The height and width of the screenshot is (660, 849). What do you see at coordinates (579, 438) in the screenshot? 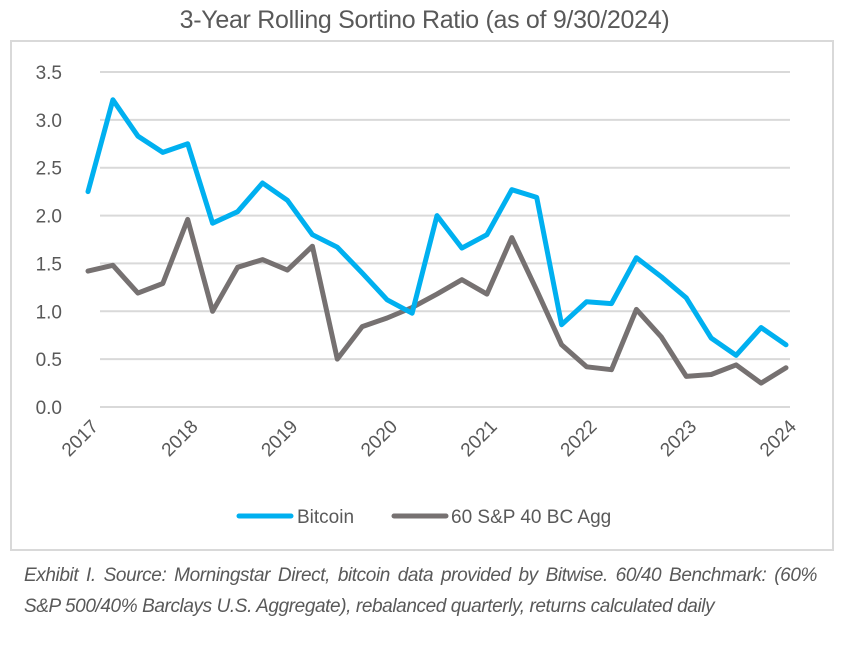
I see `x-tick-label: 2022` at bounding box center [579, 438].